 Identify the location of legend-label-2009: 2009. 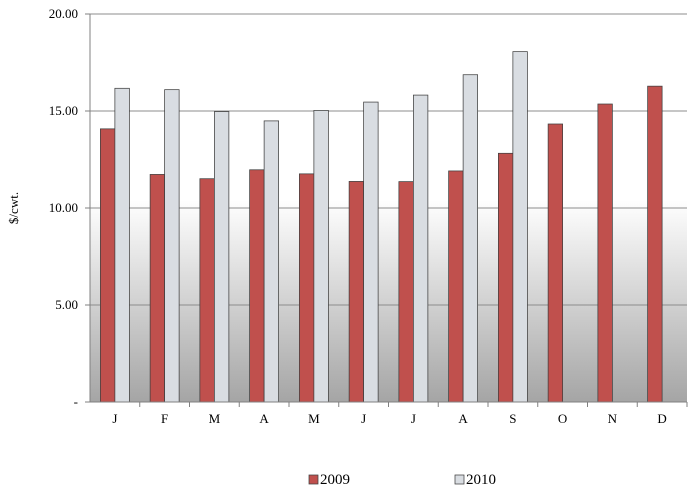
(335, 480).